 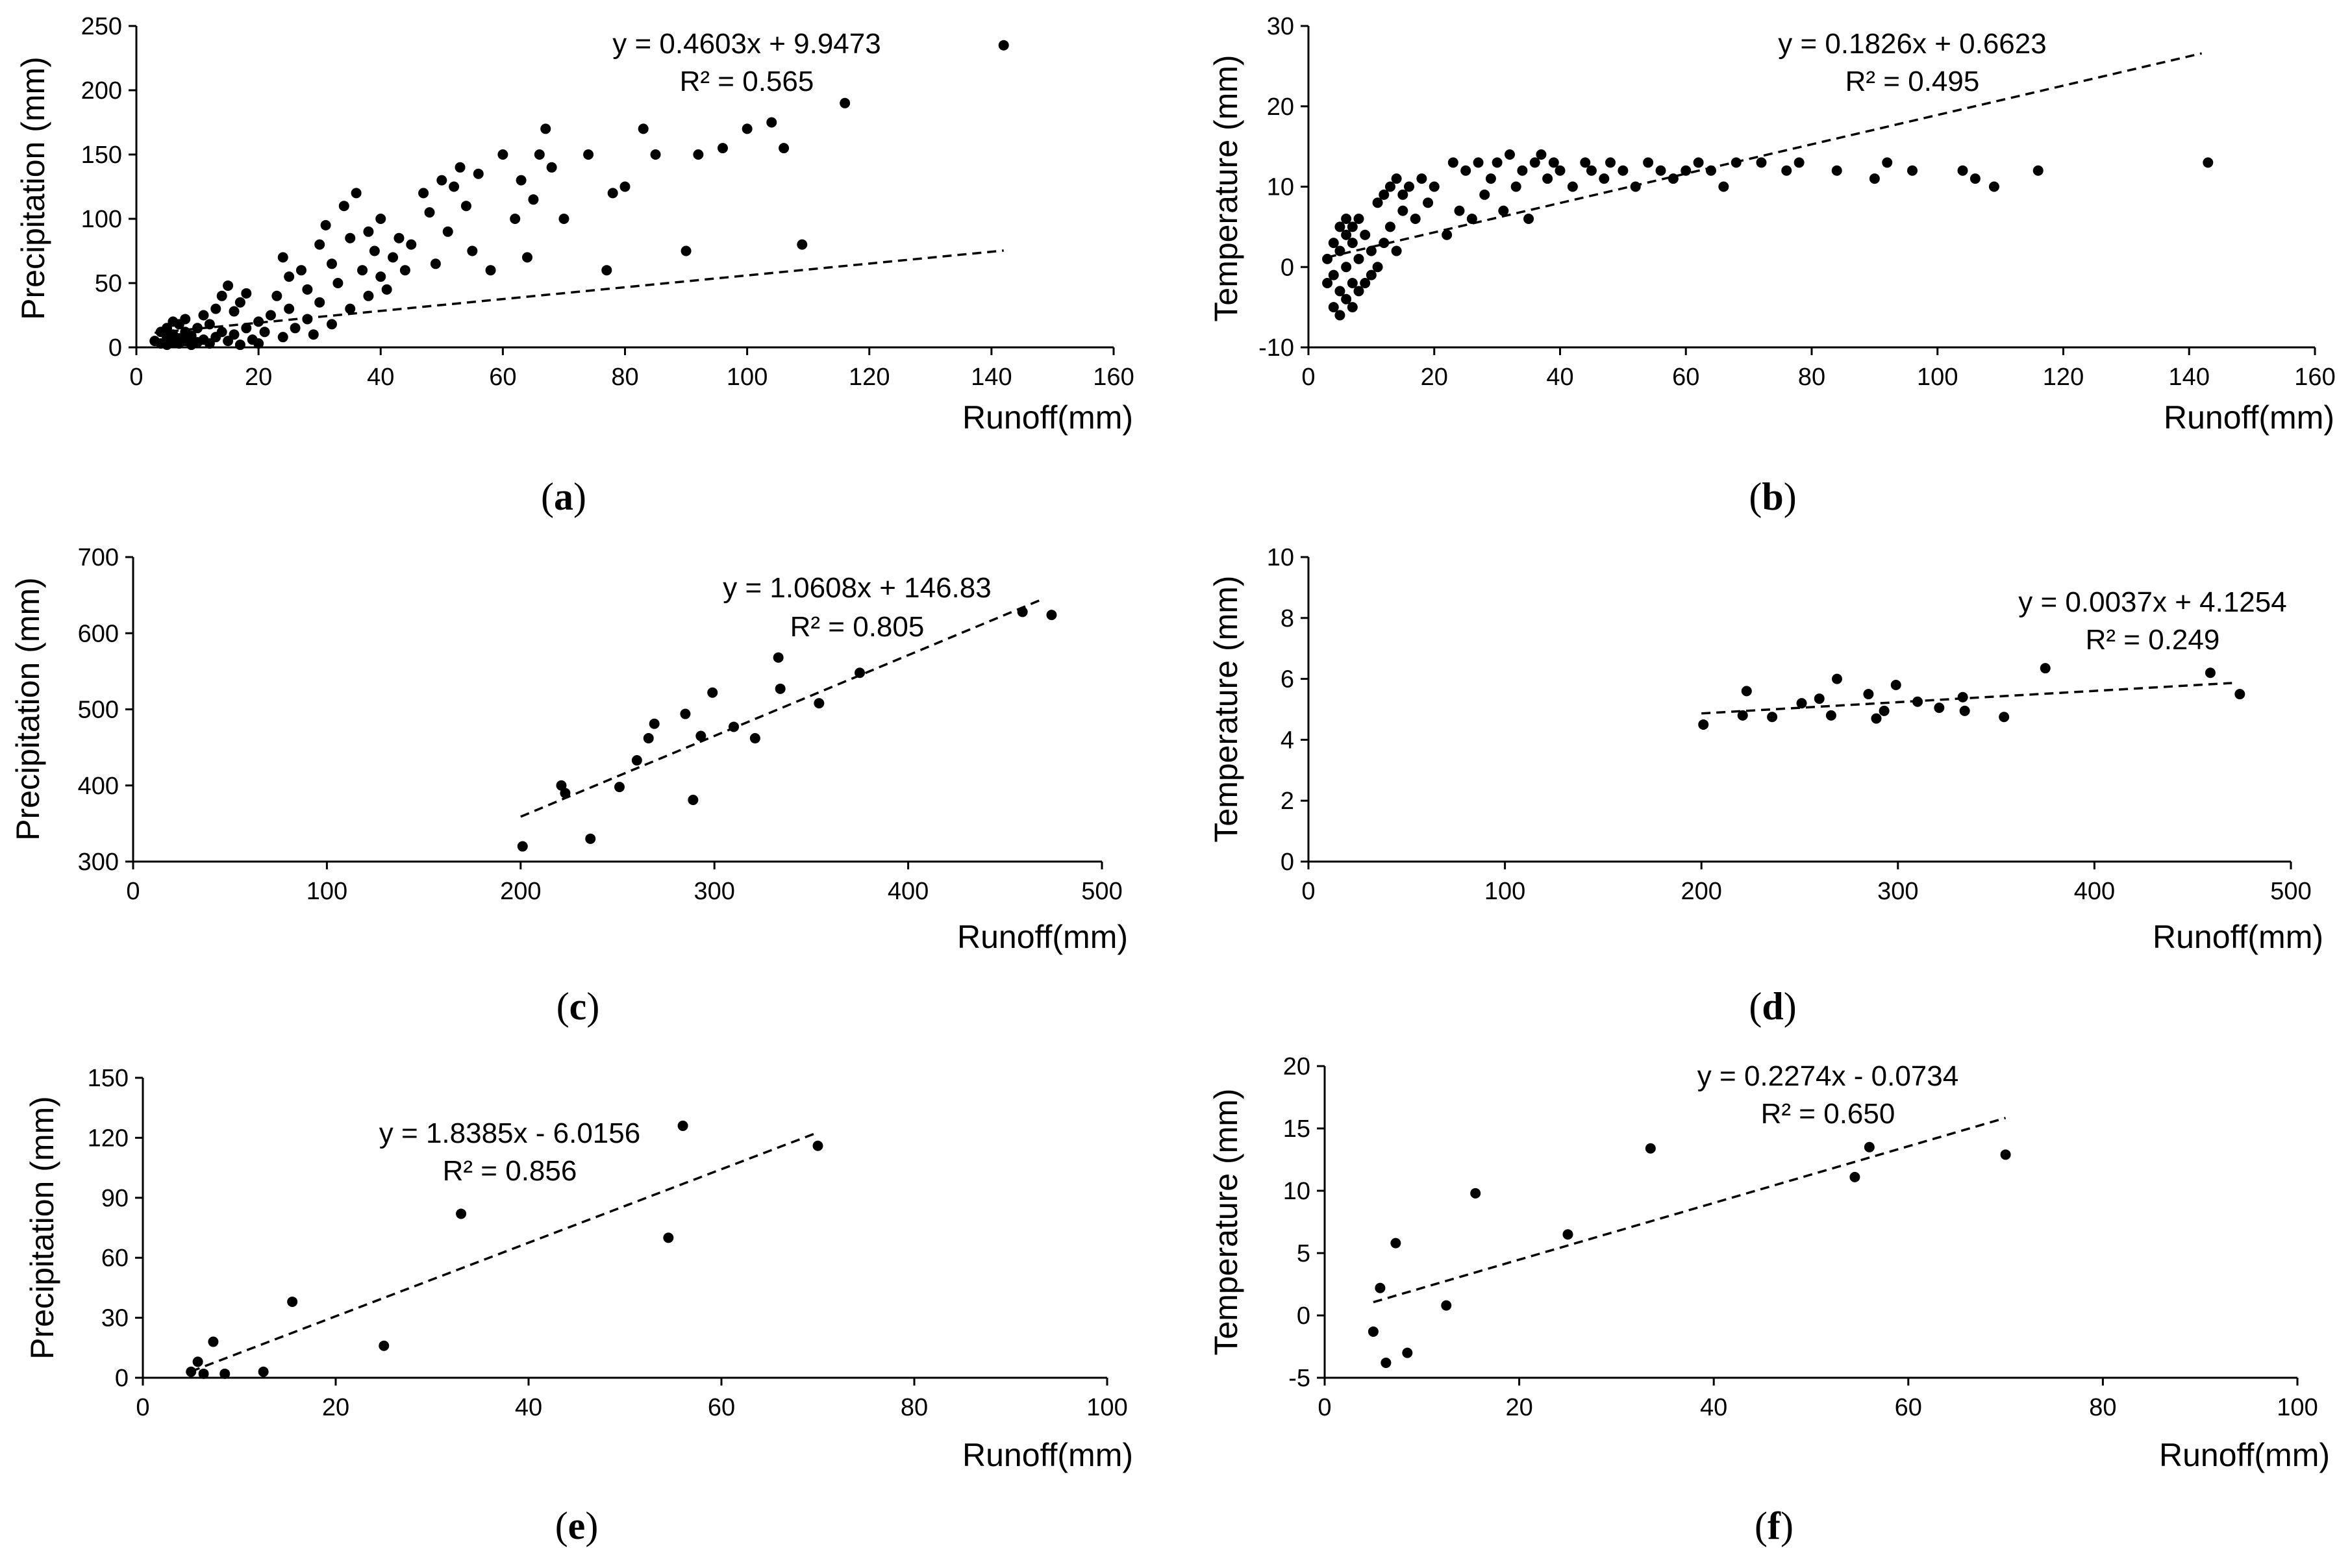 What do you see at coordinates (509, 1133) in the screenshot?
I see `trend-equation: y = 1.8385x - 6.0156` at bounding box center [509, 1133].